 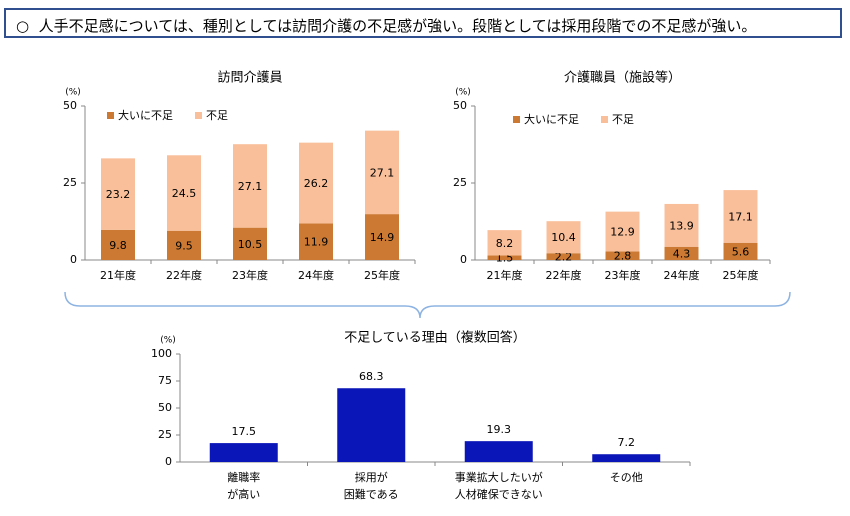 I want to click on chart2-y-tick-label: 50, so click(x=460, y=105).